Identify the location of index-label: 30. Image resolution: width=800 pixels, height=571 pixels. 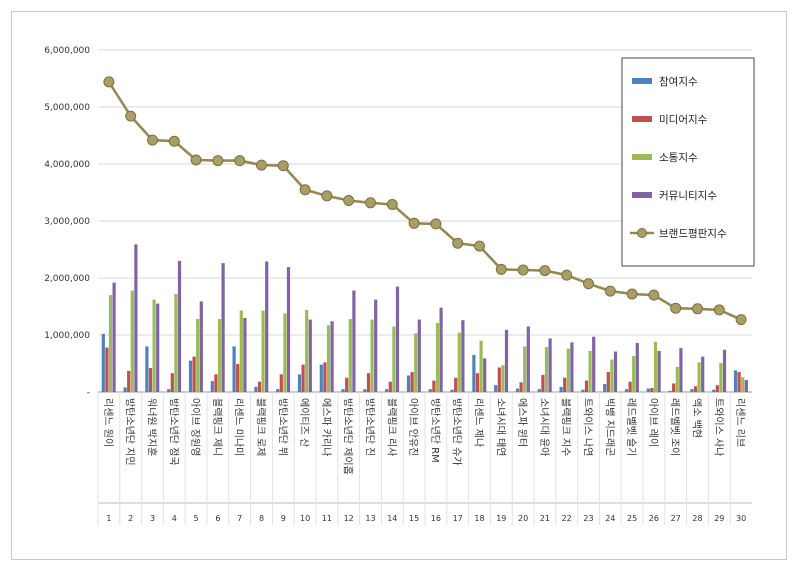
(741, 518).